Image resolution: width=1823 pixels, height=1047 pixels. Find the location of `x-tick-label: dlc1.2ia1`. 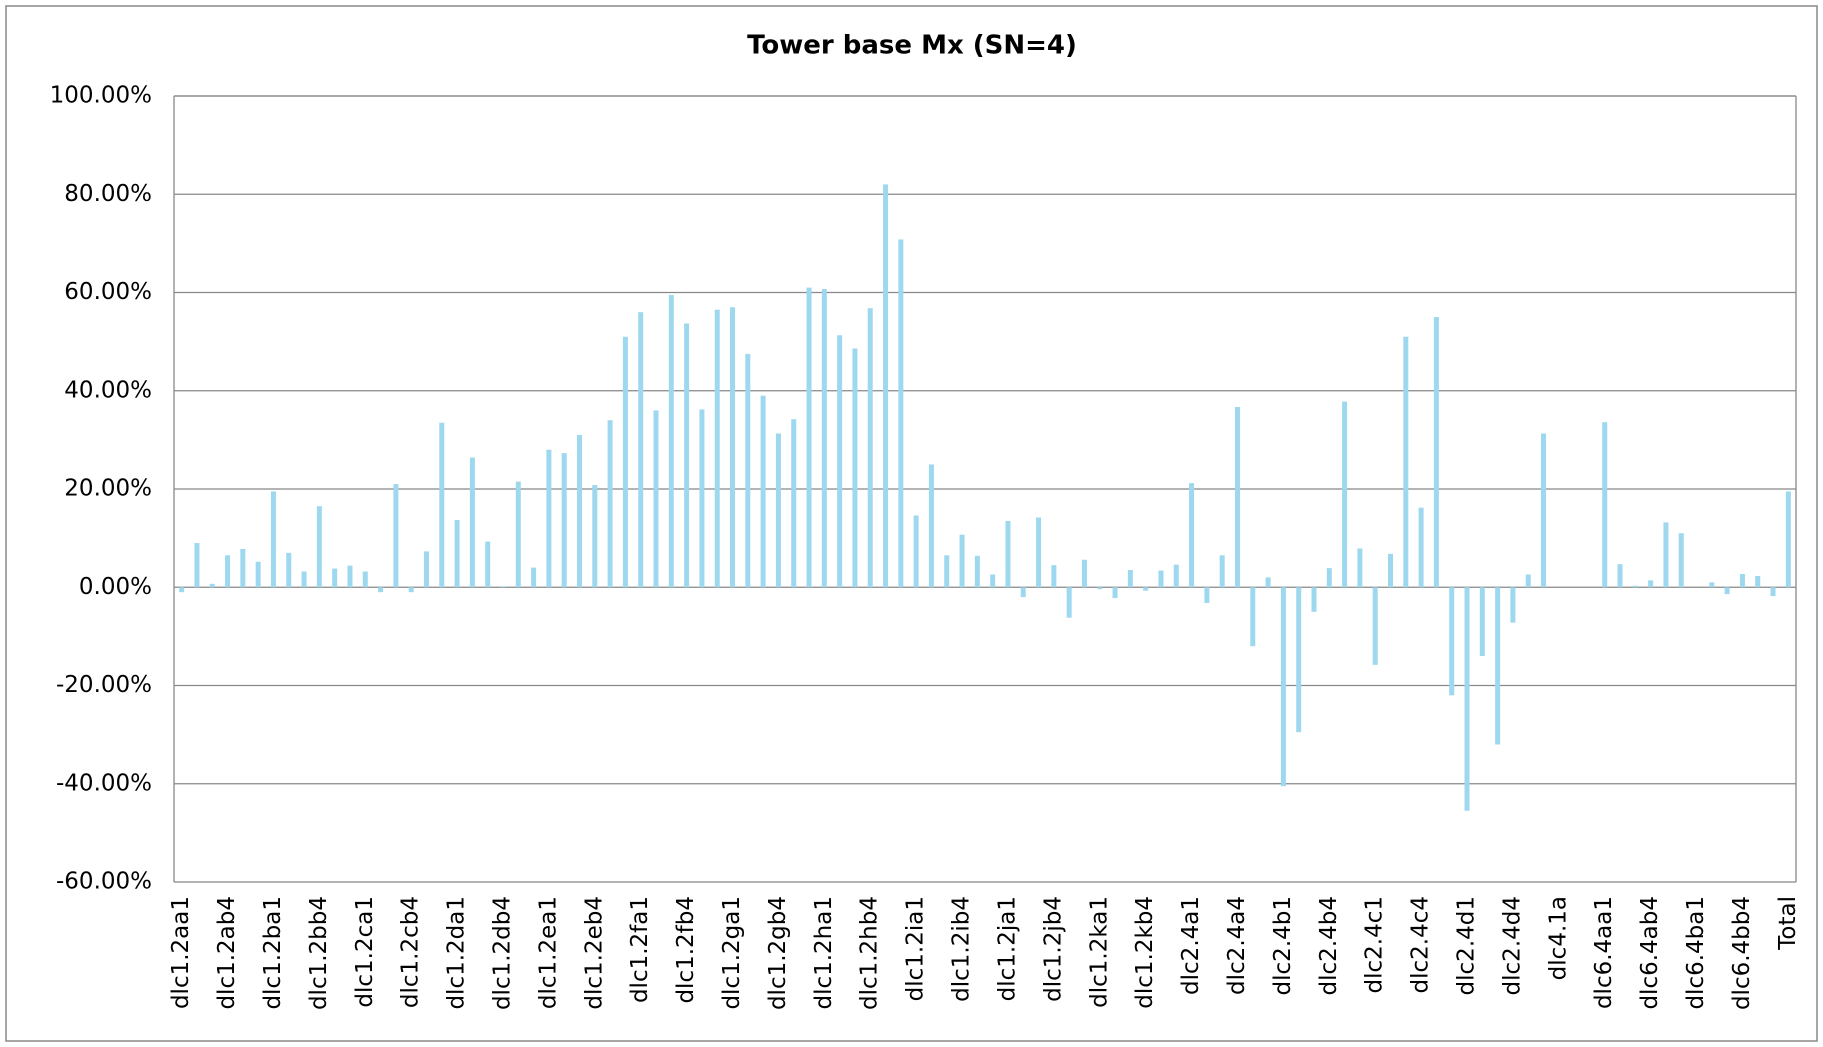

x-tick-label: dlc1.2ia1 is located at coordinates (916, 948).